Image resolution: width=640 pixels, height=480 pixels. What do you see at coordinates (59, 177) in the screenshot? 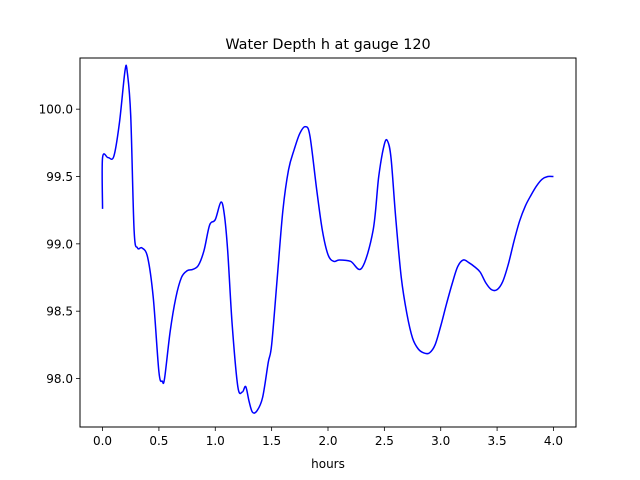
I see `y-tick-label: 99.5` at bounding box center [59, 177].